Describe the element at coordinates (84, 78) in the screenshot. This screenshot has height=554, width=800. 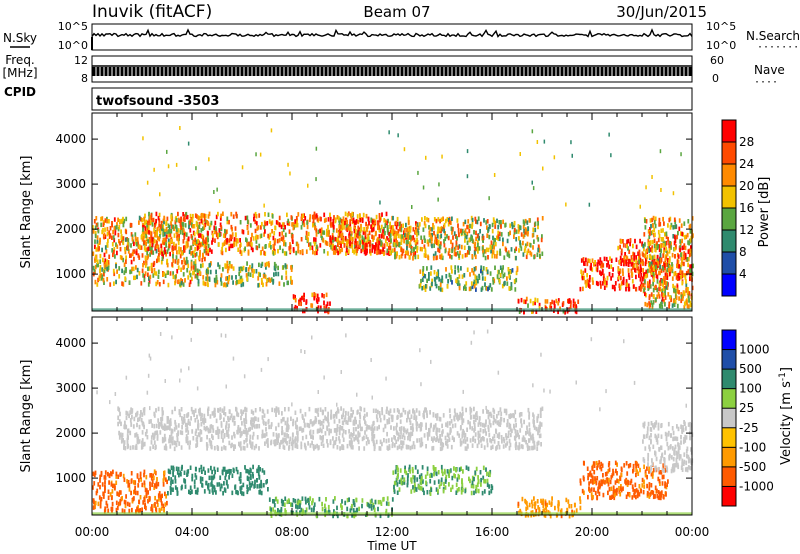
I see `freq-left-tick-low: 8` at that location.